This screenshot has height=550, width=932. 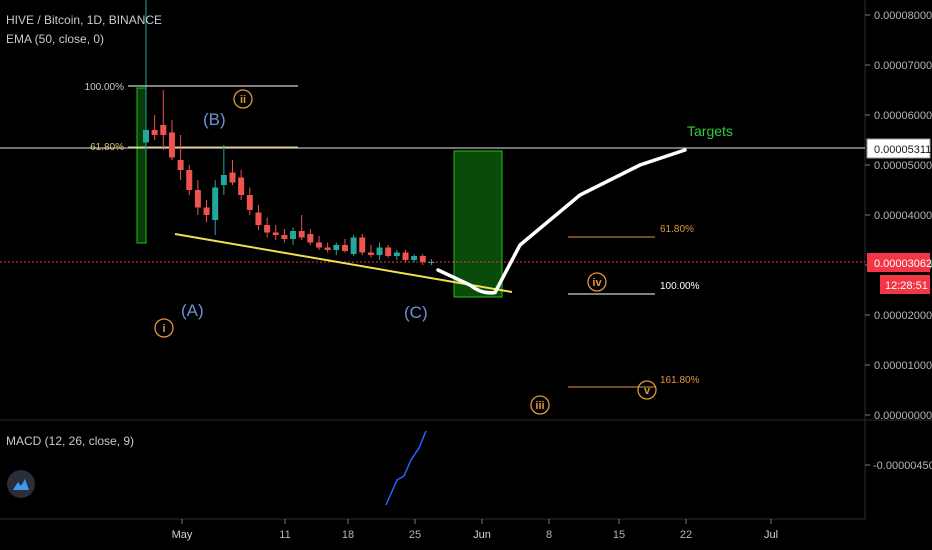 What do you see at coordinates (415, 535) in the screenshot?
I see `time-tick-label: 25` at bounding box center [415, 535].